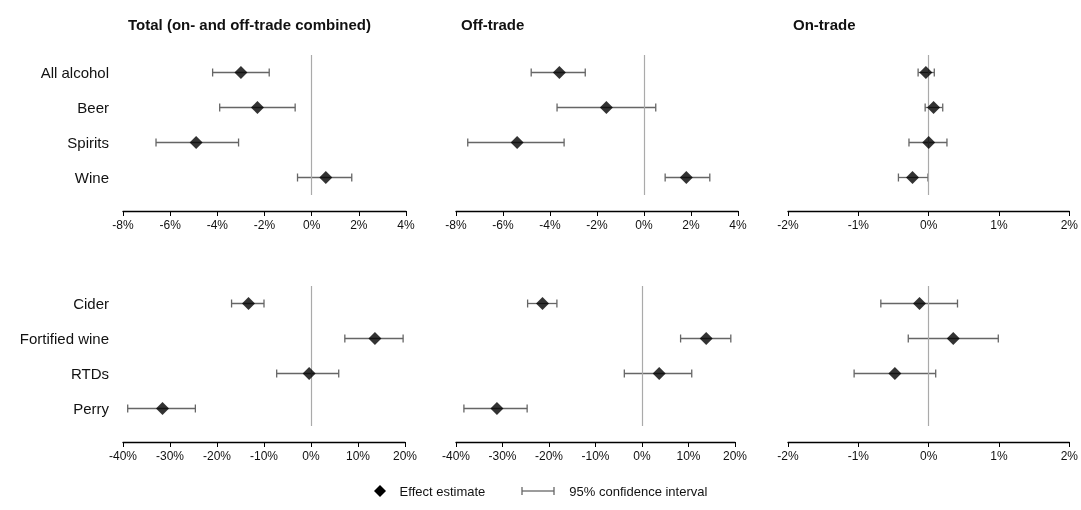 The width and height of the screenshot is (1081, 510). Describe the element at coordinates (74, 72) in the screenshot. I see `y-tick-label: All alcohol` at that location.